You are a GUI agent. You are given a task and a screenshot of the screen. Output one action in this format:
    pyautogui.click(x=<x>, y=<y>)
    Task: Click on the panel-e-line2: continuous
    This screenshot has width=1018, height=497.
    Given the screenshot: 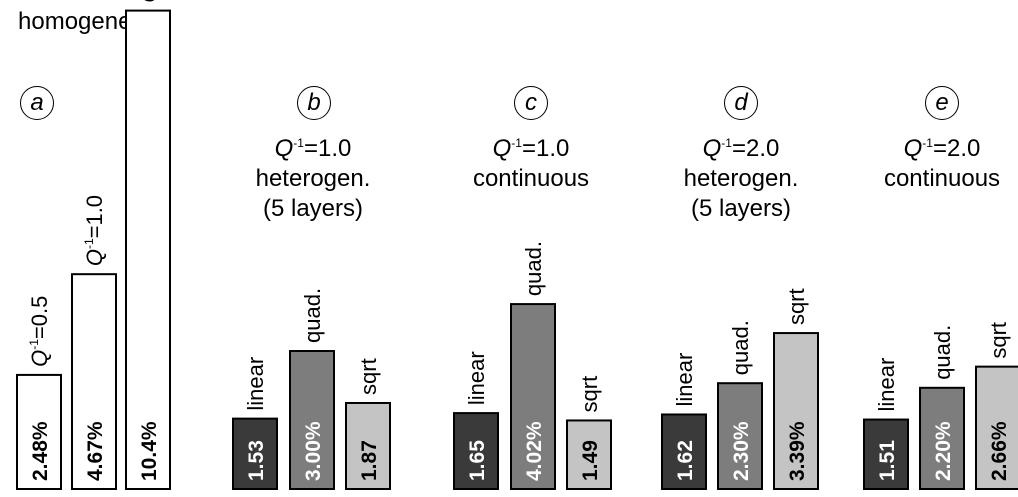 What is the action you would take?
    pyautogui.click(x=942, y=178)
    